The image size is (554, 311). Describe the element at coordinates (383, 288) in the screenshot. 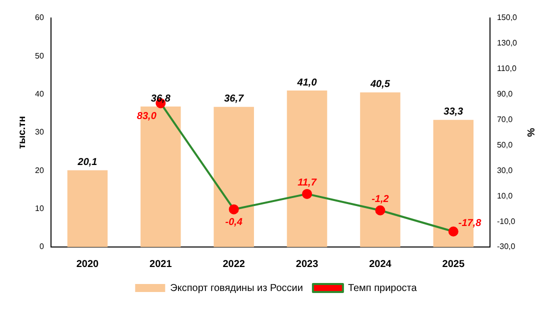

I see `legend-label: Темп прироста` at that location.